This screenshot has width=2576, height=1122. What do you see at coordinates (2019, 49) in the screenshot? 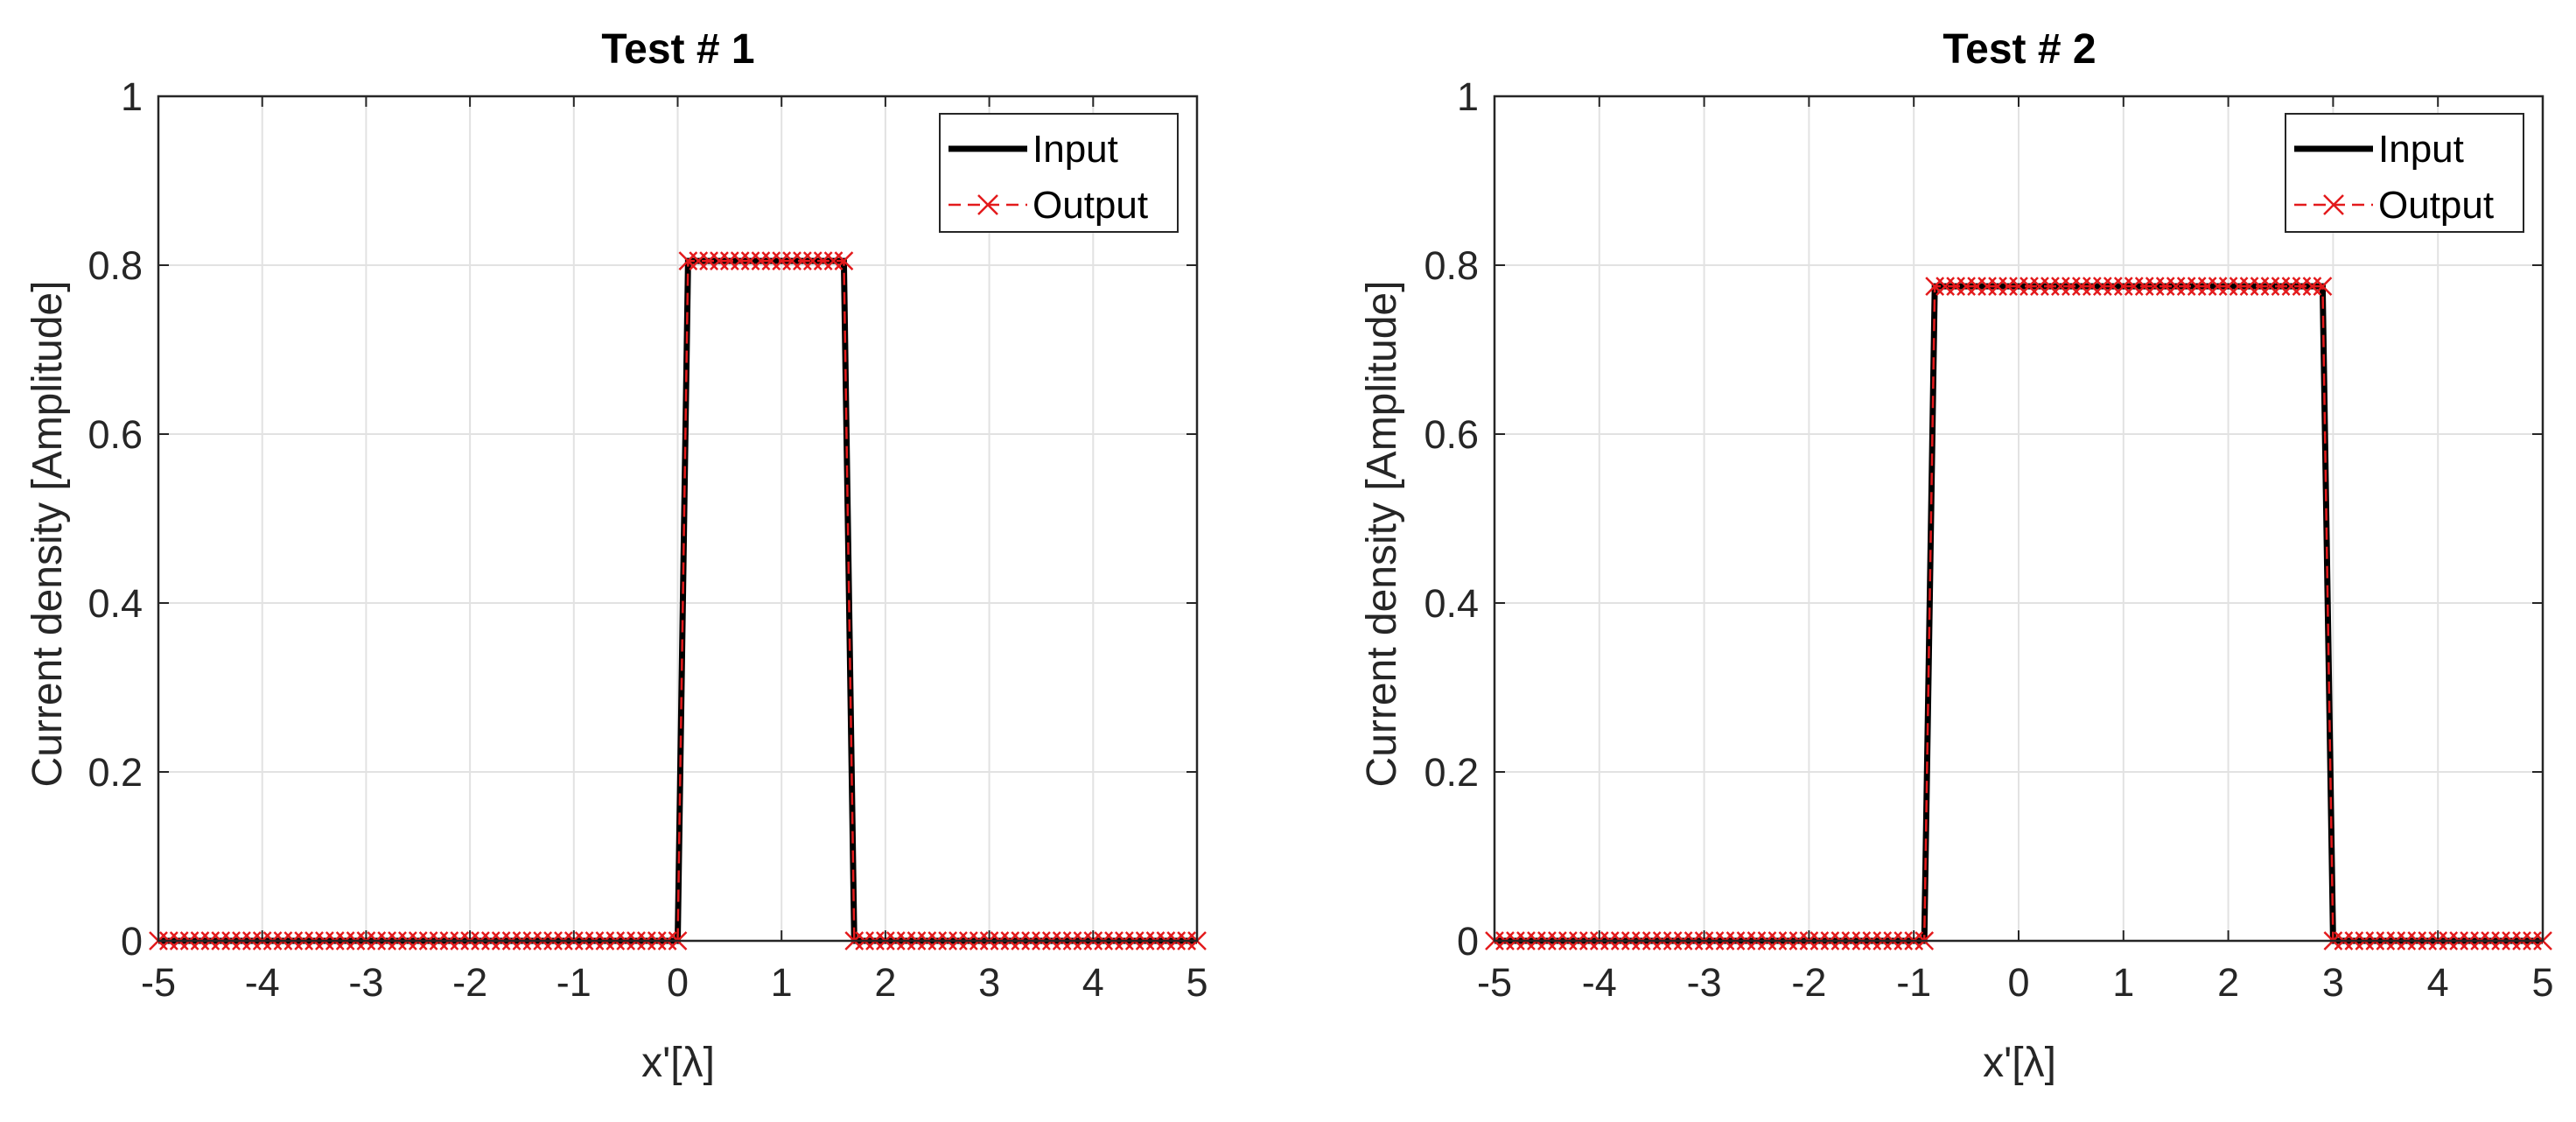
I see `chart-title: Test # 2` at bounding box center [2019, 49].